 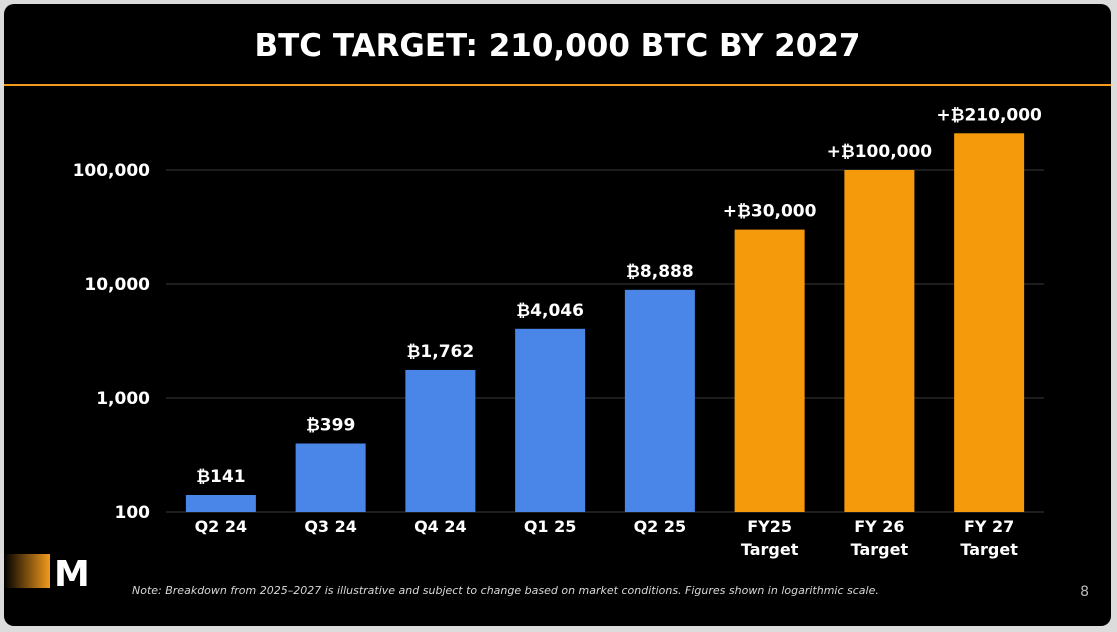 What do you see at coordinates (989, 526) in the screenshot?
I see `x-tick-label: FY 27` at bounding box center [989, 526].